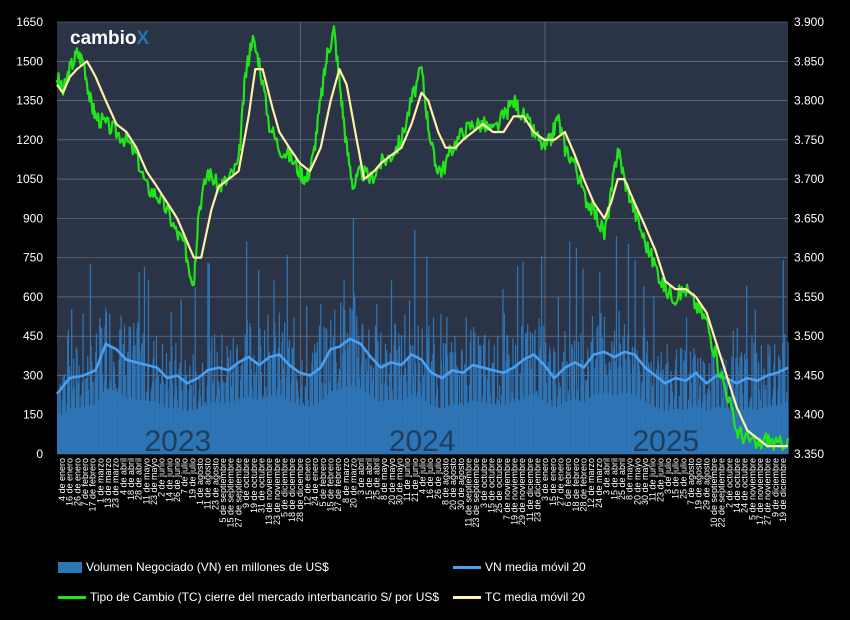  Describe the element at coordinates (307, 482) in the screenshot. I see `x-tick-label: 12 de enero` at that location.